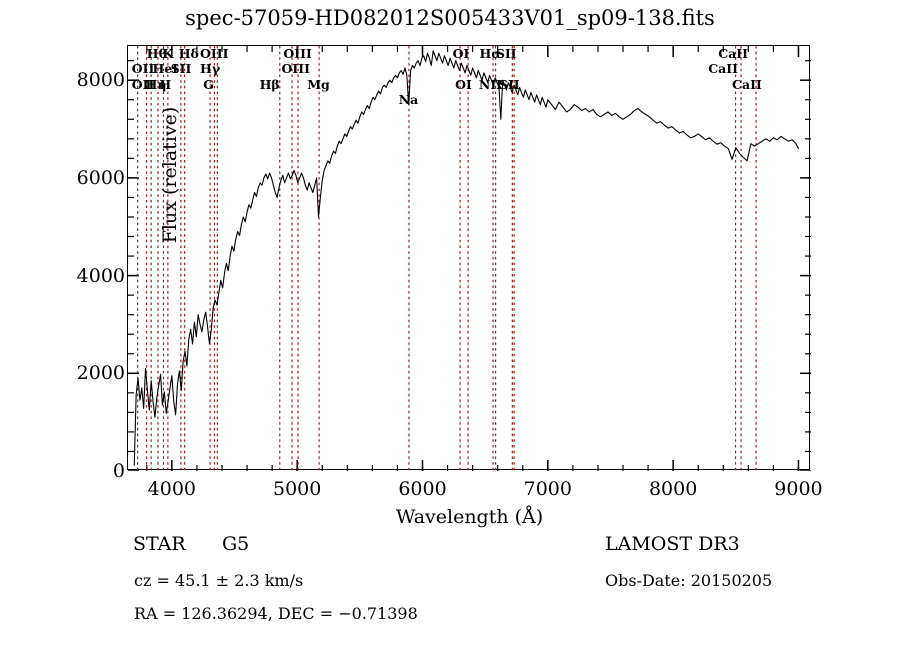  I want to click on spectral-line-label: HeI, so click(165, 68).